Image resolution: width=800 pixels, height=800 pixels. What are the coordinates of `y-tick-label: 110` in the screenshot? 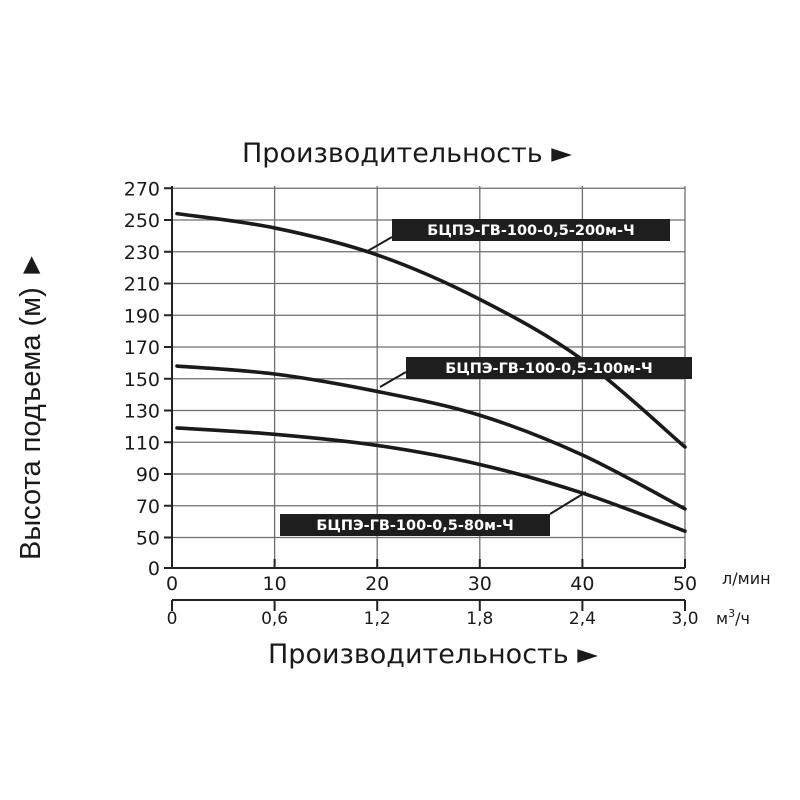 It's located at (142, 443).